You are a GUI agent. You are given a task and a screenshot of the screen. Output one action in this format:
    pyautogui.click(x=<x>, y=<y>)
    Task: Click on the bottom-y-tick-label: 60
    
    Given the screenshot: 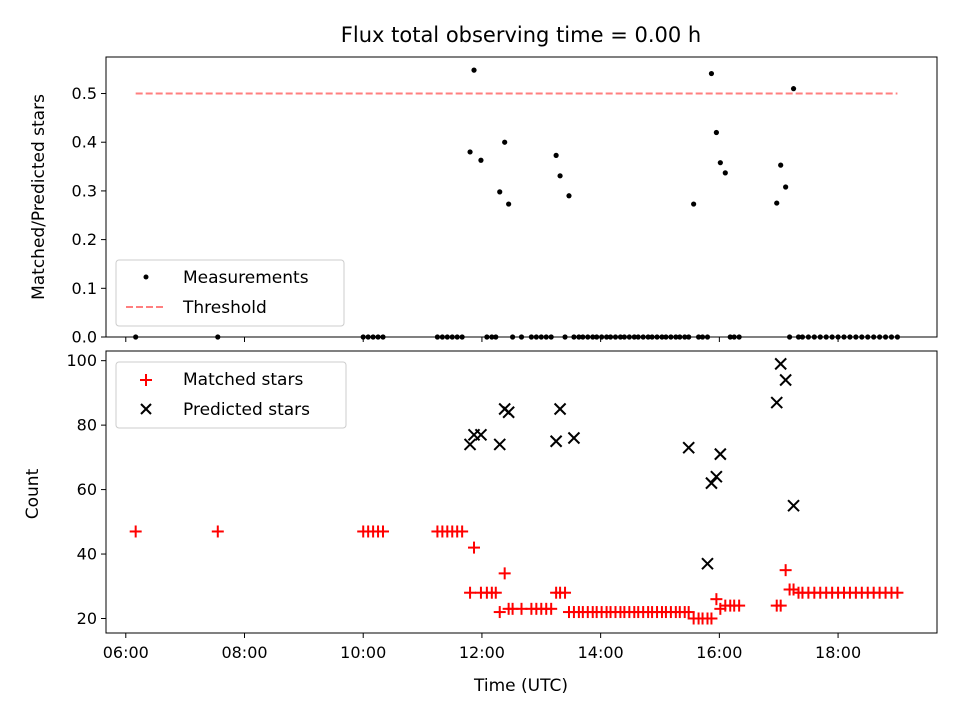 What is the action you would take?
    pyautogui.click(x=87, y=489)
    